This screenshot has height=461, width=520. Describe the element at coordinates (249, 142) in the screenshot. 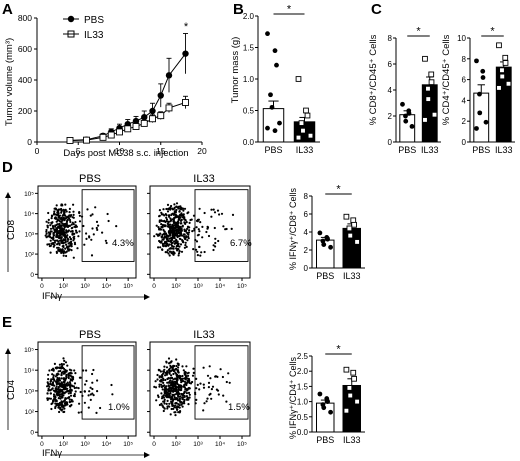

I see `bar-y-tick-label: 0.0` at that location.